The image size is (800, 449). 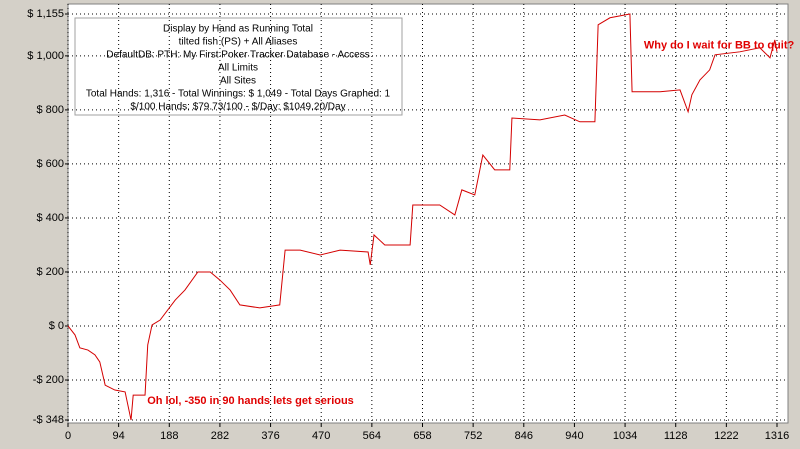 What do you see at coordinates (45, 56) in the screenshot?
I see `y-tick-label: $ 1,000` at bounding box center [45, 56].